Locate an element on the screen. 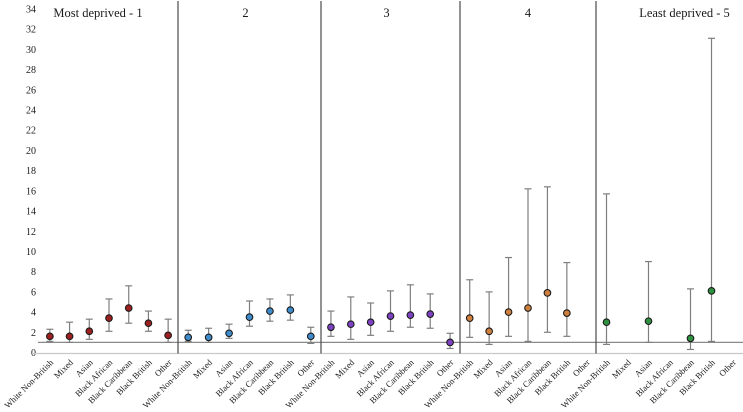  y-axis-tick-label: 34 is located at coordinates (31, 10).